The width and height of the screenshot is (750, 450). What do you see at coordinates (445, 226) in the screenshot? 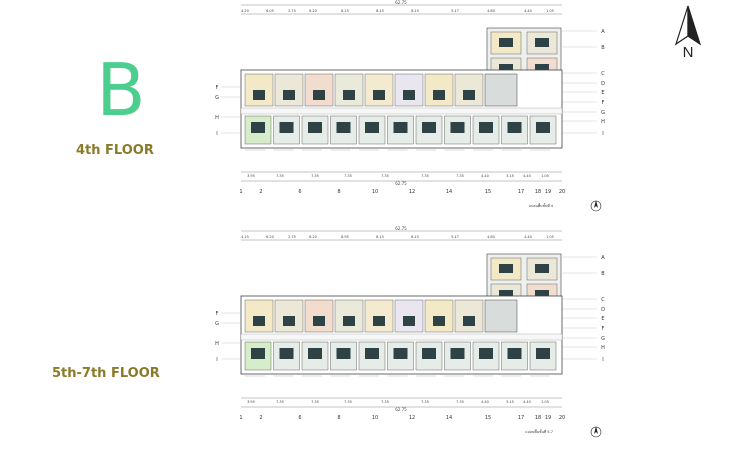
I see `top-axis-number: 16` at bounding box center [445, 226].